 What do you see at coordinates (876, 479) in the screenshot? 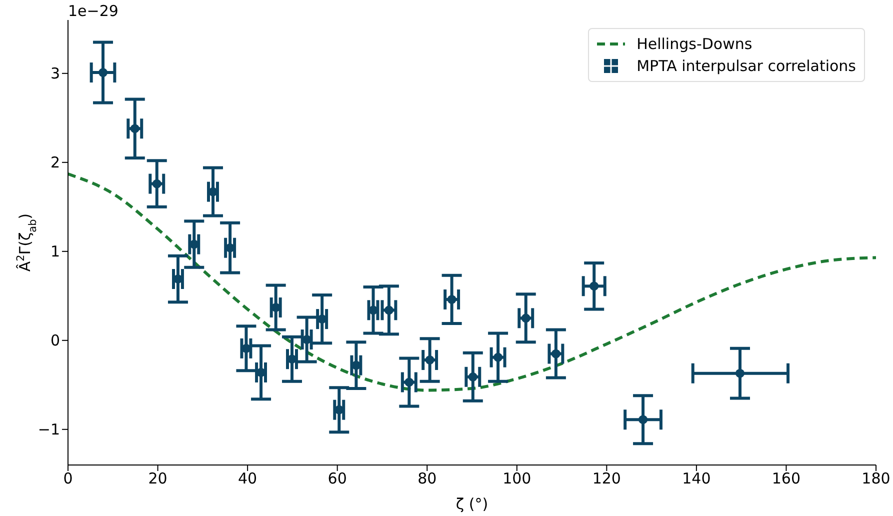
I see `x-tick-label: 180` at bounding box center [876, 479].